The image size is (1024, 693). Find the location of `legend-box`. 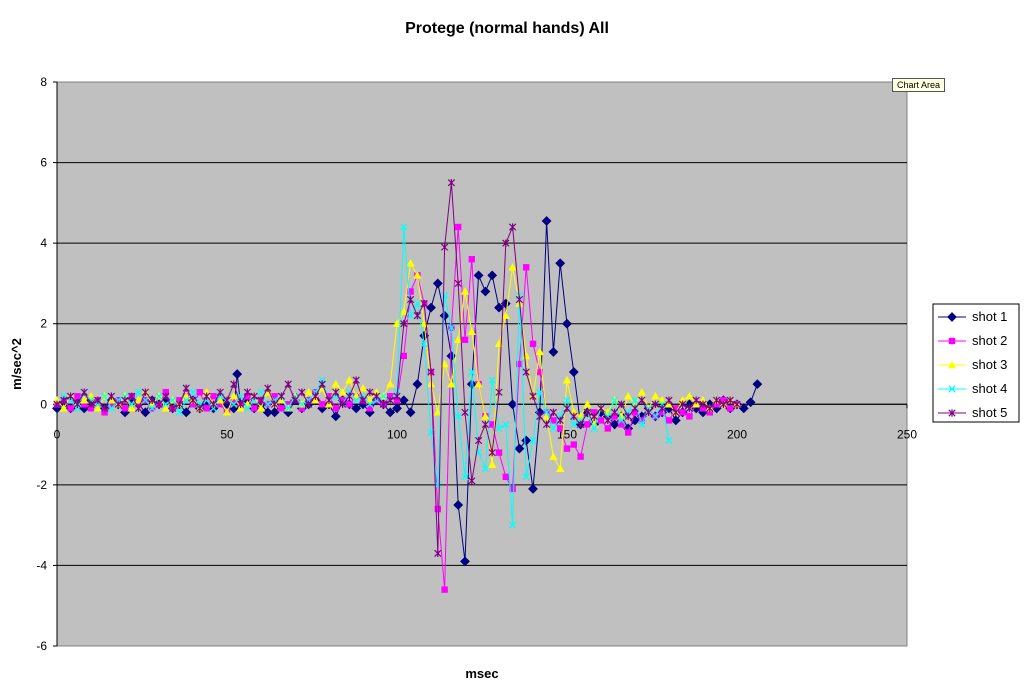

legend-box is located at coordinates (976, 363).